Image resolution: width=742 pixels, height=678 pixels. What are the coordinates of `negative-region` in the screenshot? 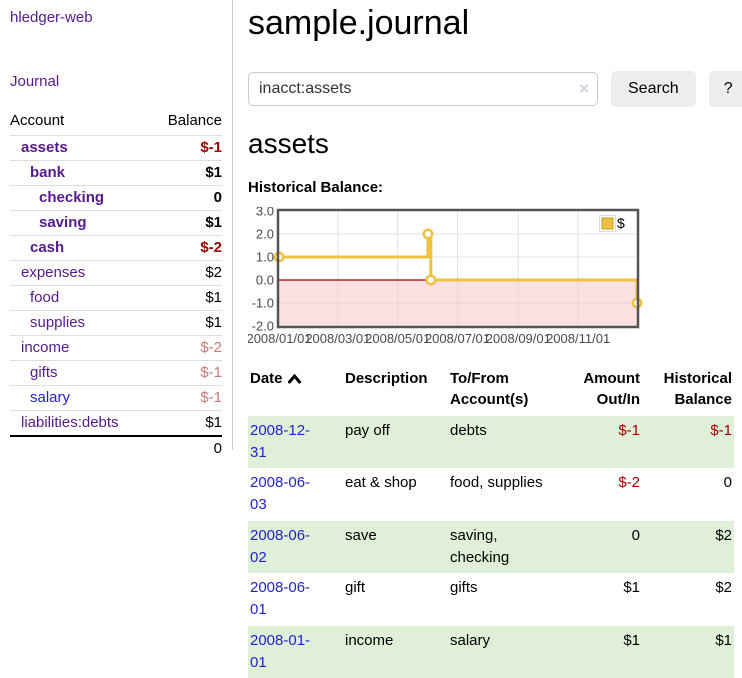 It's located at (458, 302).